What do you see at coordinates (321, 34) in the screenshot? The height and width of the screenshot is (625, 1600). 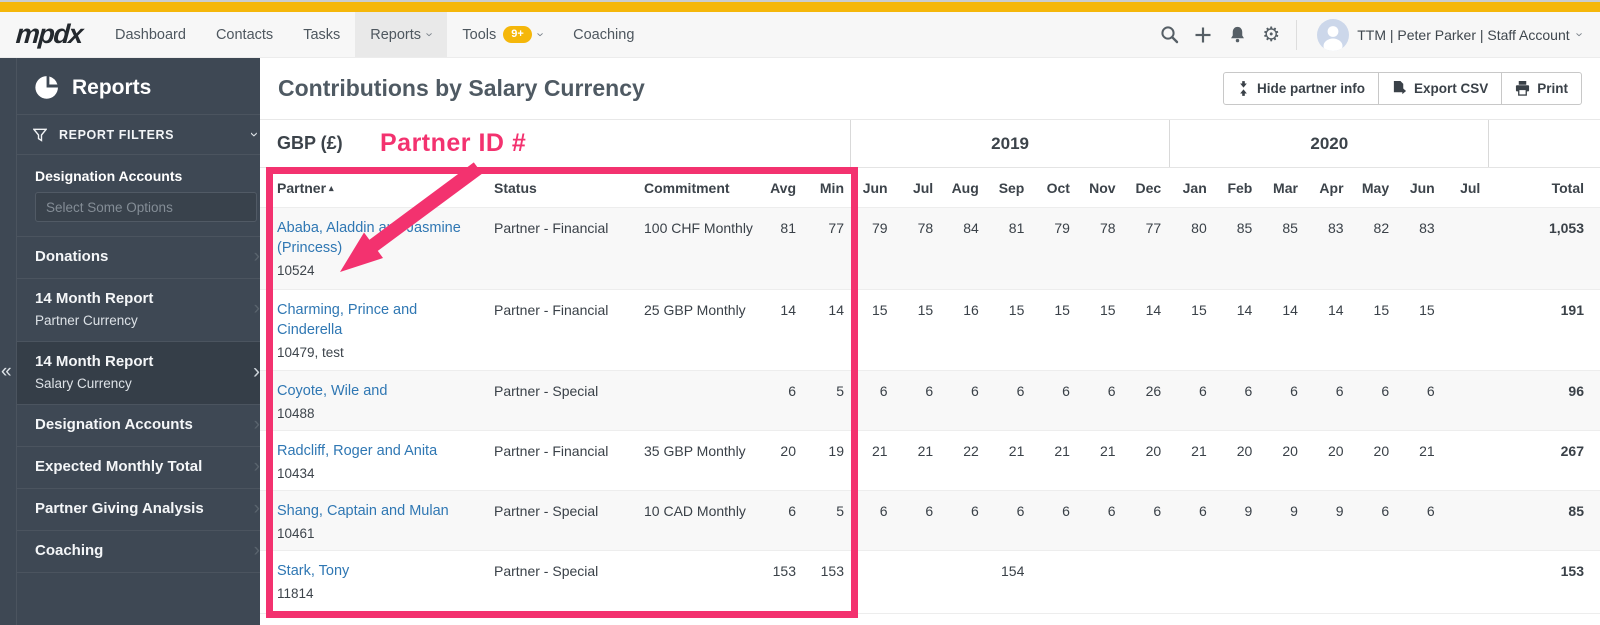 I see `nav-tasks: Tasks` at bounding box center [321, 34].